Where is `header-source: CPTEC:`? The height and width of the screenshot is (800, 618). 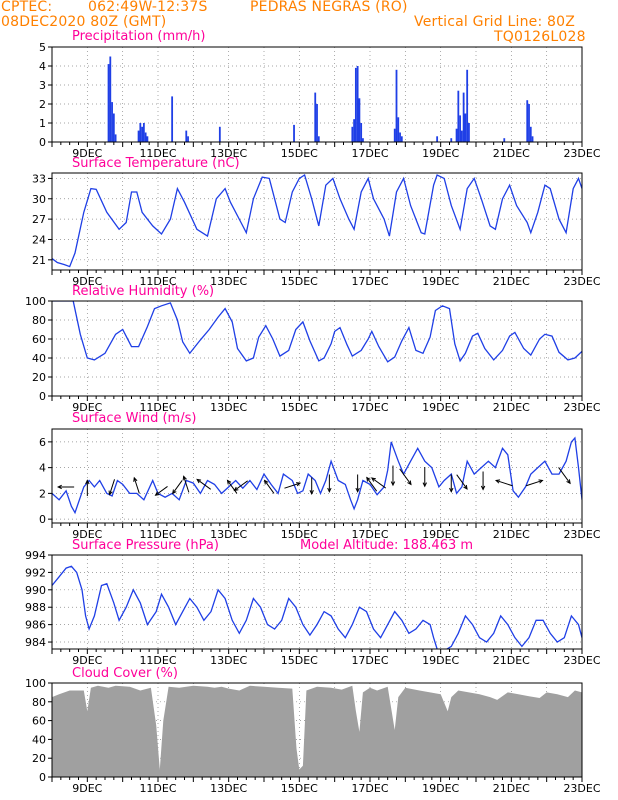
header-source: CPTEC: is located at coordinates (27, 7).